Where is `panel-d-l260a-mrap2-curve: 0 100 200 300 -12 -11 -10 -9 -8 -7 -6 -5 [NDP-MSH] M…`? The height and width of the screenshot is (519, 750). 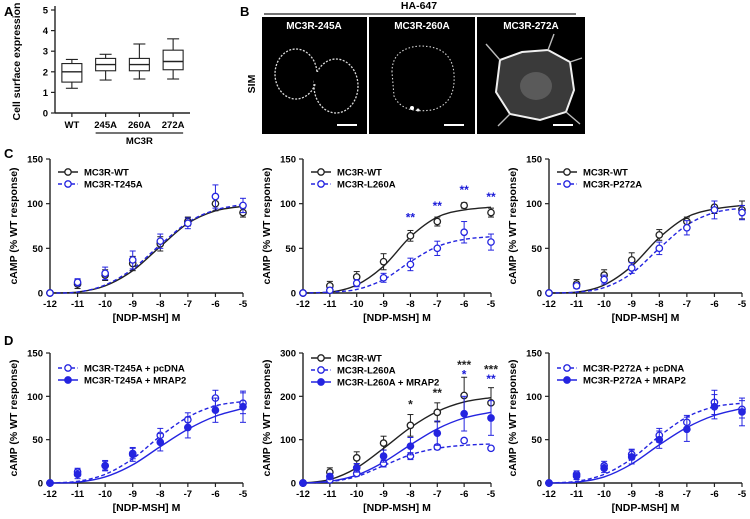
panel-d-l260a-mrap2-curve: 0 100 200 300 -12 -11 -10 -9 -8 -7 -6 -5 [NDP-MSH] M… is located at coordinates (379, 432).